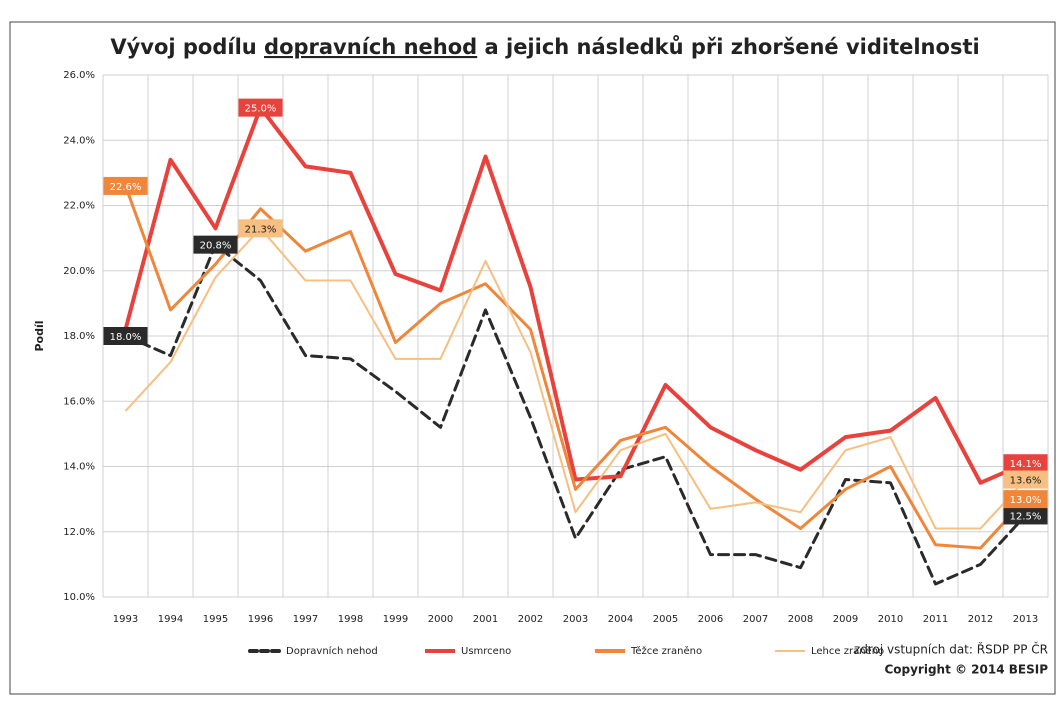 The width and height of the screenshot is (1063, 706). Describe the element at coordinates (305, 619) in the screenshot. I see `x-tick-label: 1997` at that location.